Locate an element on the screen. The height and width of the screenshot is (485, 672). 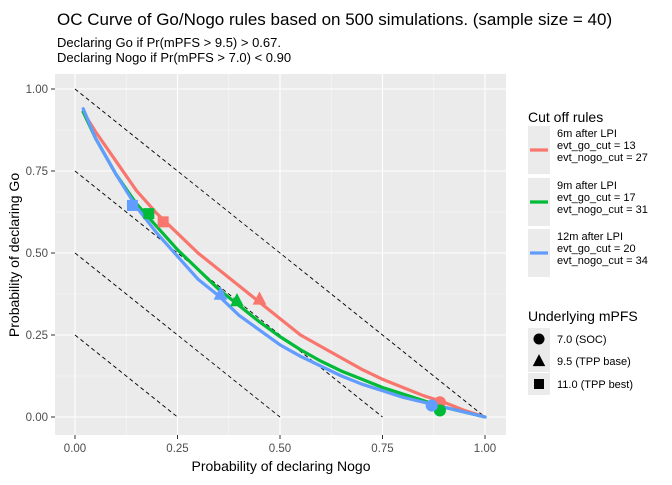
chart-subtitle-line-2: Declaring Nogo if Pr(mPFS > 7.0) < 0.90 is located at coordinates (174, 57).